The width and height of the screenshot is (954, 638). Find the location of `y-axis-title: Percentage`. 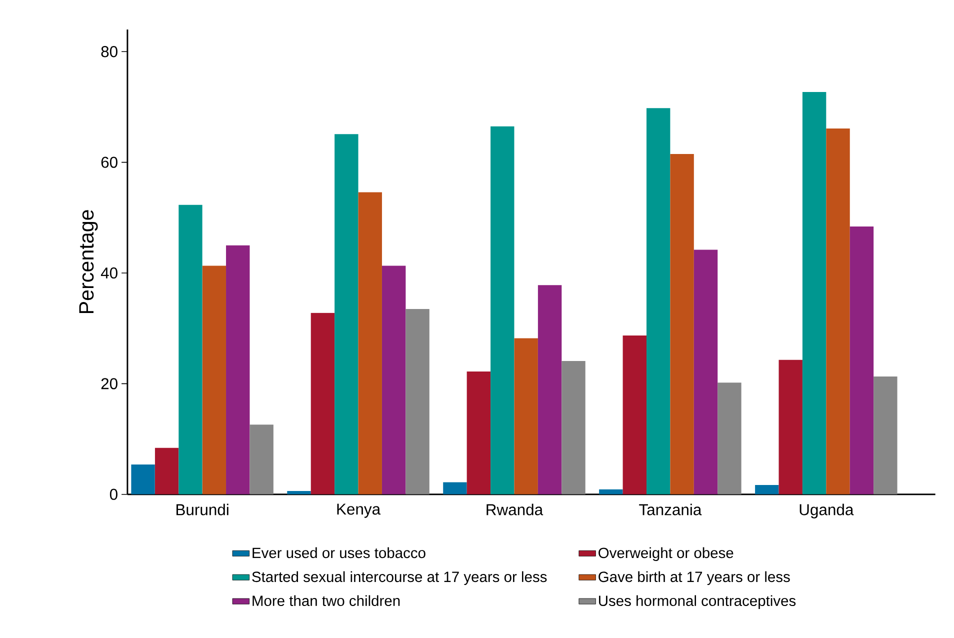

y-axis-title: Percentage is located at coordinates (88, 262).